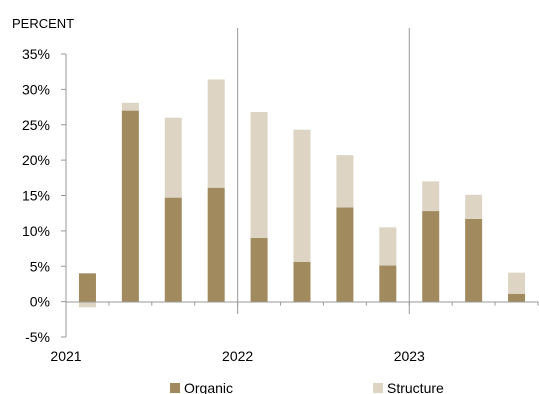 The image size is (539, 394). I want to click on y-tick-label: 20%, so click(36, 160).